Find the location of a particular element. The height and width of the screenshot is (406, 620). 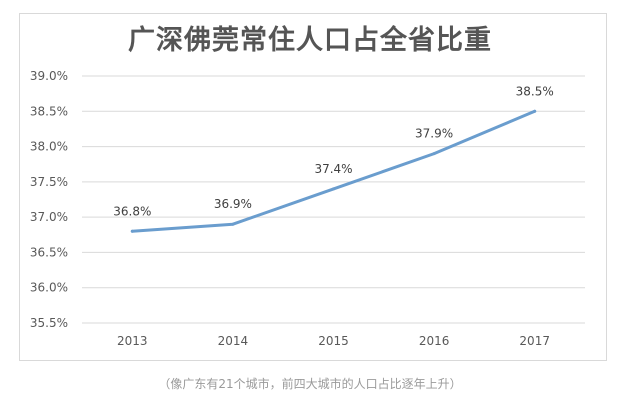

data-label: 38.5% is located at coordinates (535, 91).